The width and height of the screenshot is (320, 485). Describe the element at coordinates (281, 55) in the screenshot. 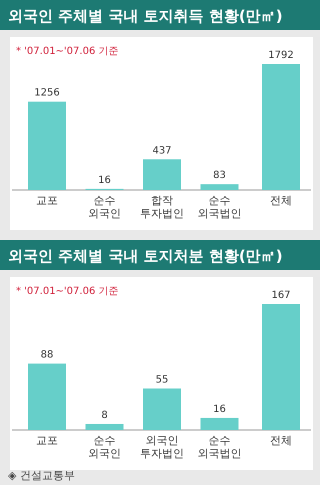

I see `data-label: 1792` at that location.